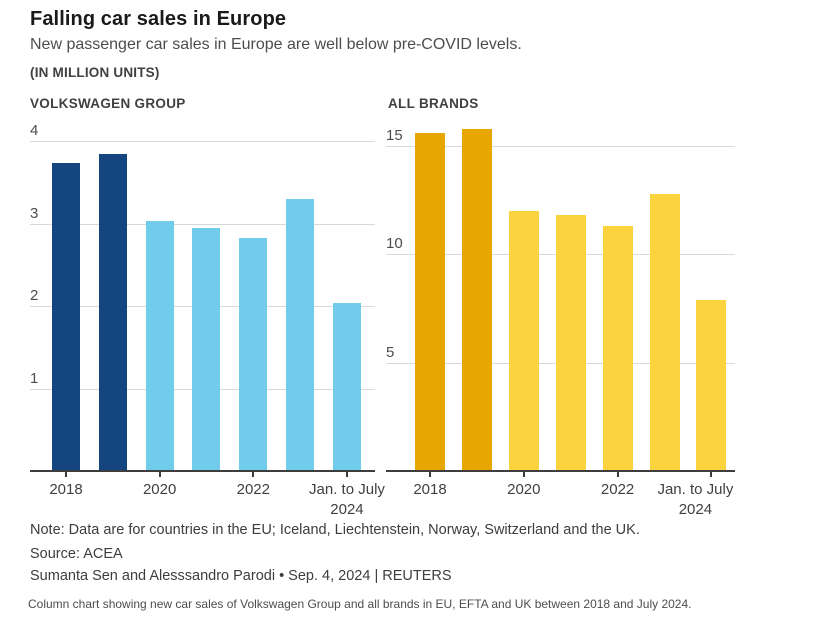 The height and width of the screenshot is (620, 833). What do you see at coordinates (108, 103) in the screenshot?
I see `chart-title-volkswagen-group: VOLKSWAGEN GROUP` at bounding box center [108, 103].